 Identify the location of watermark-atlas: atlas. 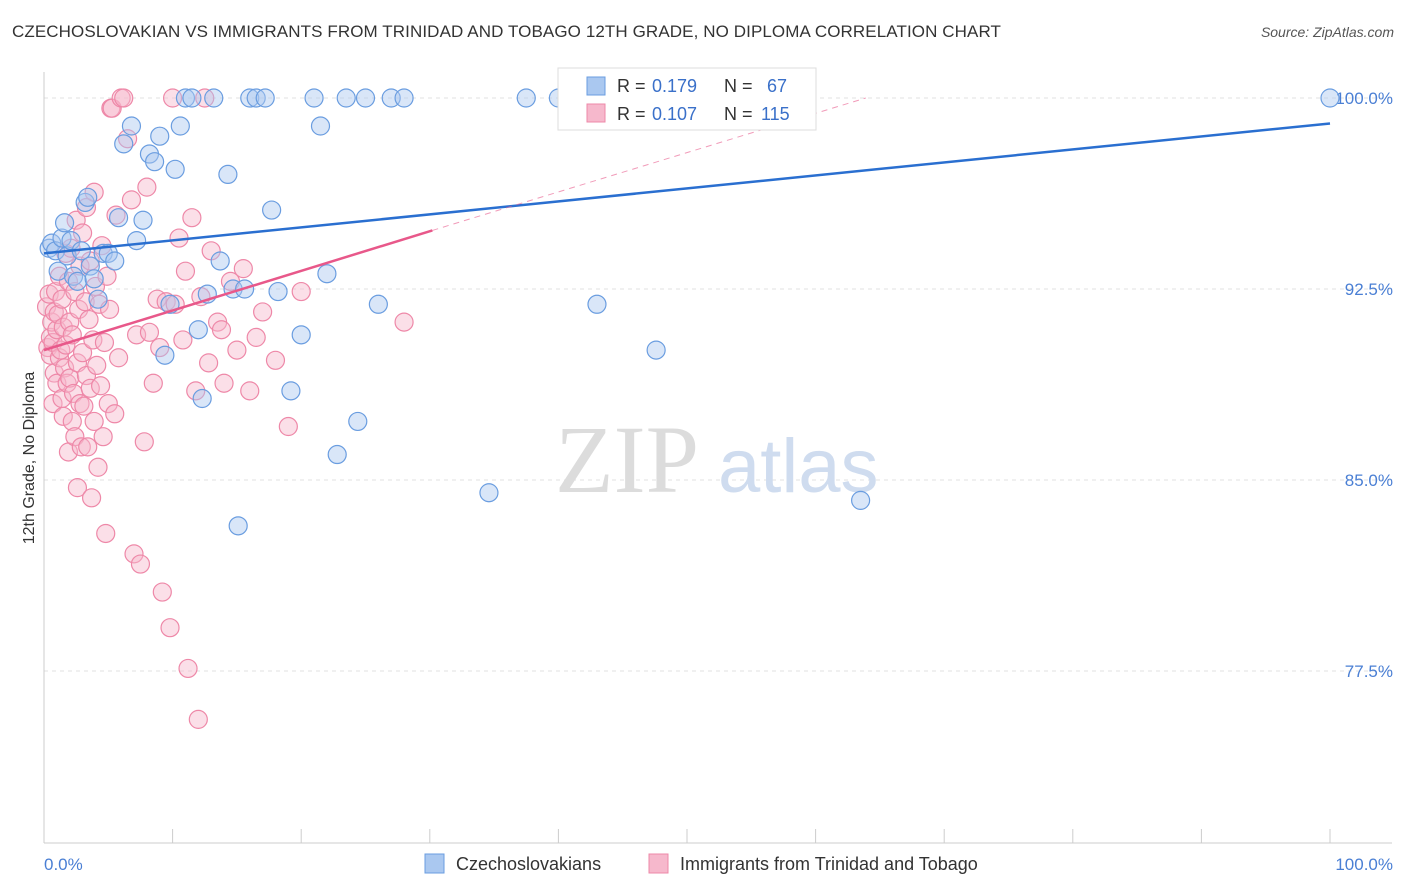
(798, 466).